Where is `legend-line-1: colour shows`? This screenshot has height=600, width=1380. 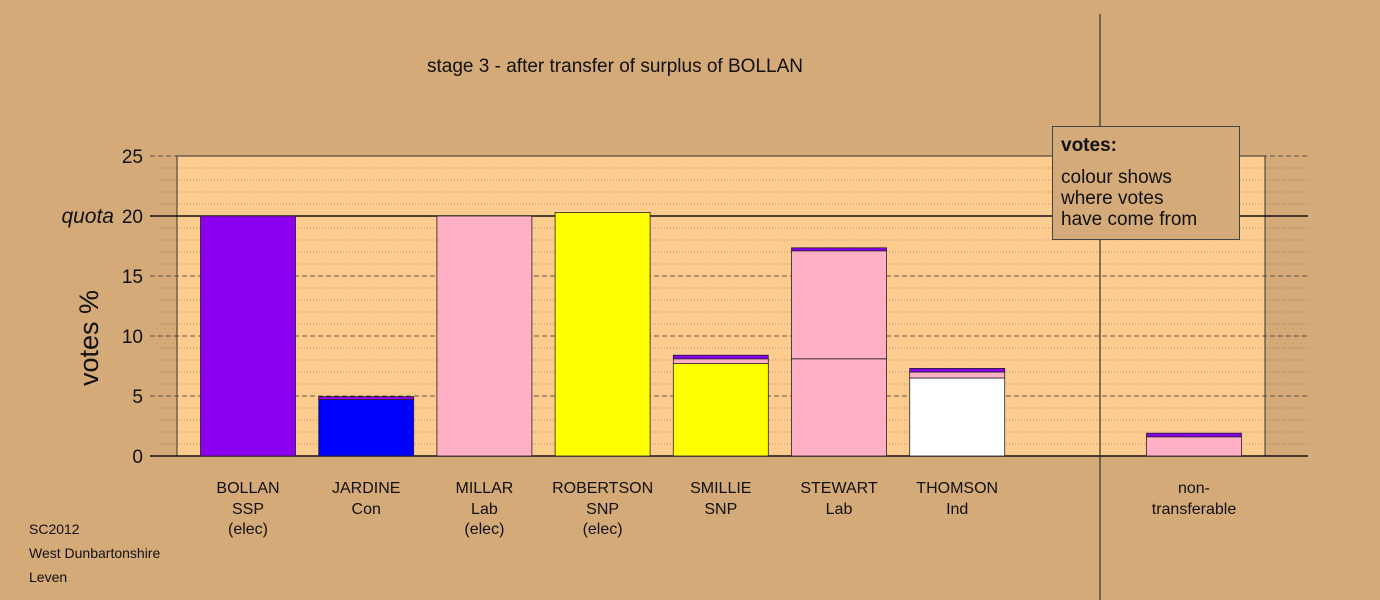
legend-line-1: colour shows is located at coordinates (1116, 177).